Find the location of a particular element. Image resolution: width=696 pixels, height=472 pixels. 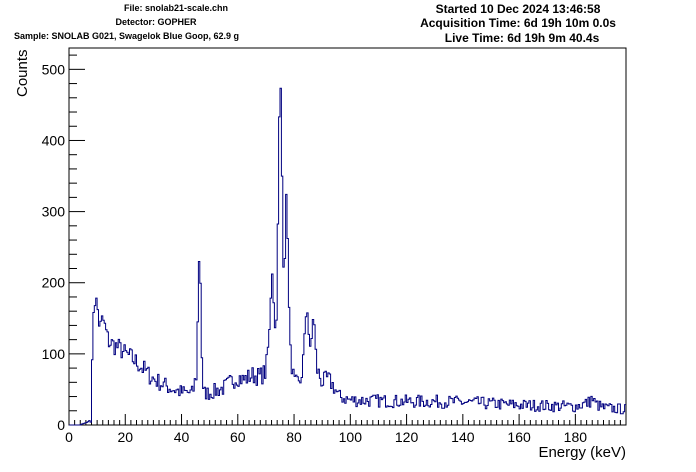

start-time-text: Started 10 Dec 2024 13:46:58 is located at coordinates (518, 9).